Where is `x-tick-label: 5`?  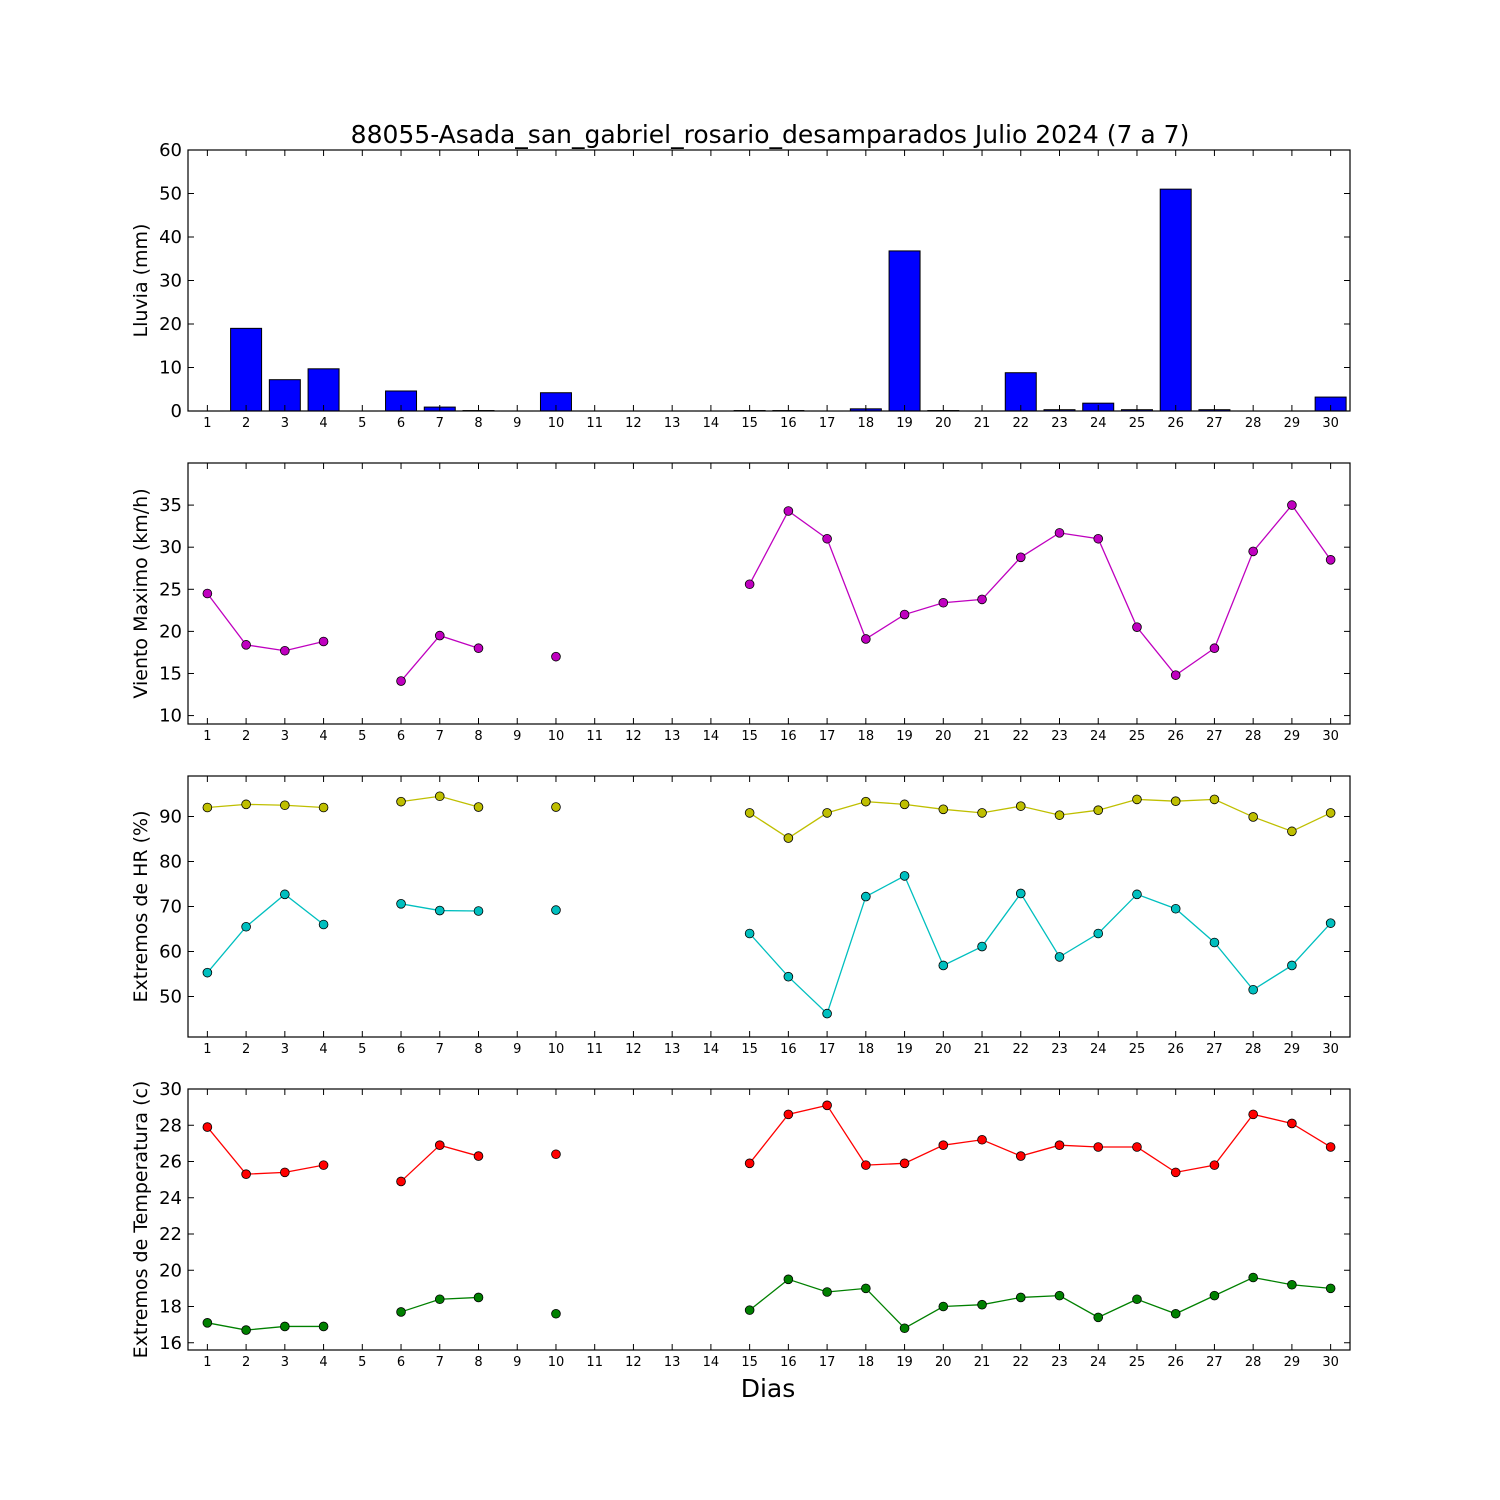
x-tick-label: 5 is located at coordinates (362, 736).